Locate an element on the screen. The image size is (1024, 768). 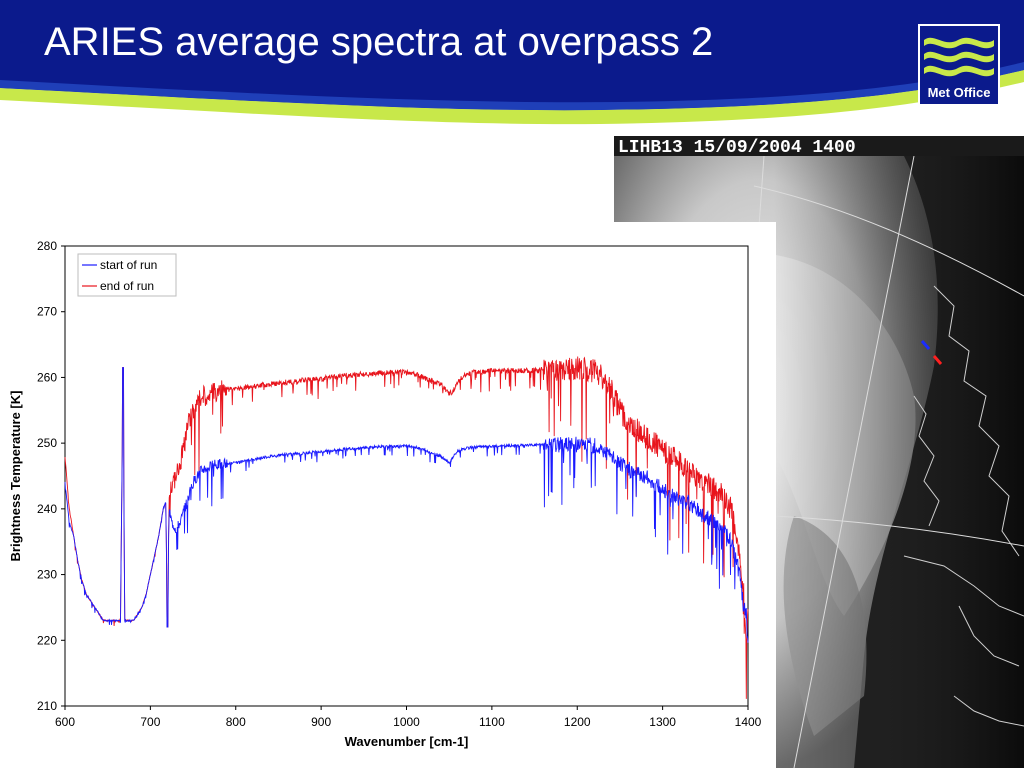
banner-mid-wave is located at coordinates (512, 86).